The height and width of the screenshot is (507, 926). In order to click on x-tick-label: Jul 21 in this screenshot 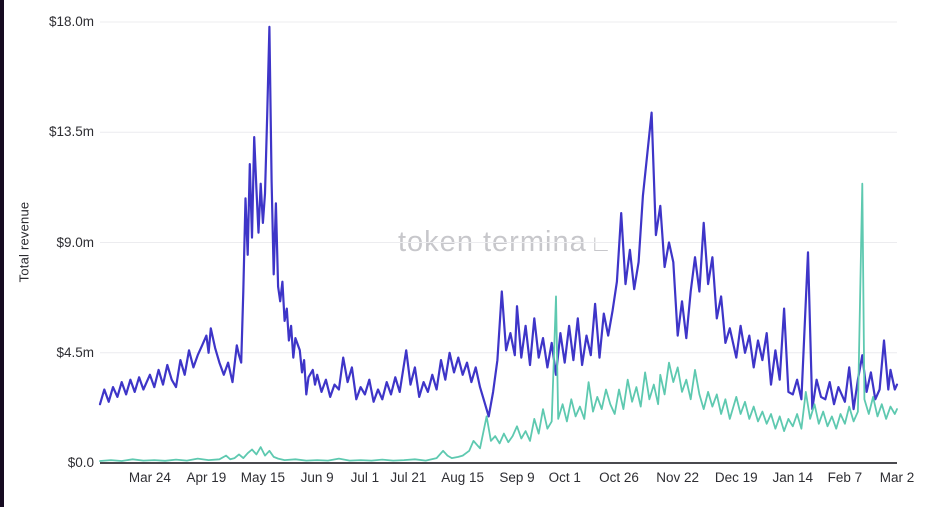, I will do `click(408, 477)`.